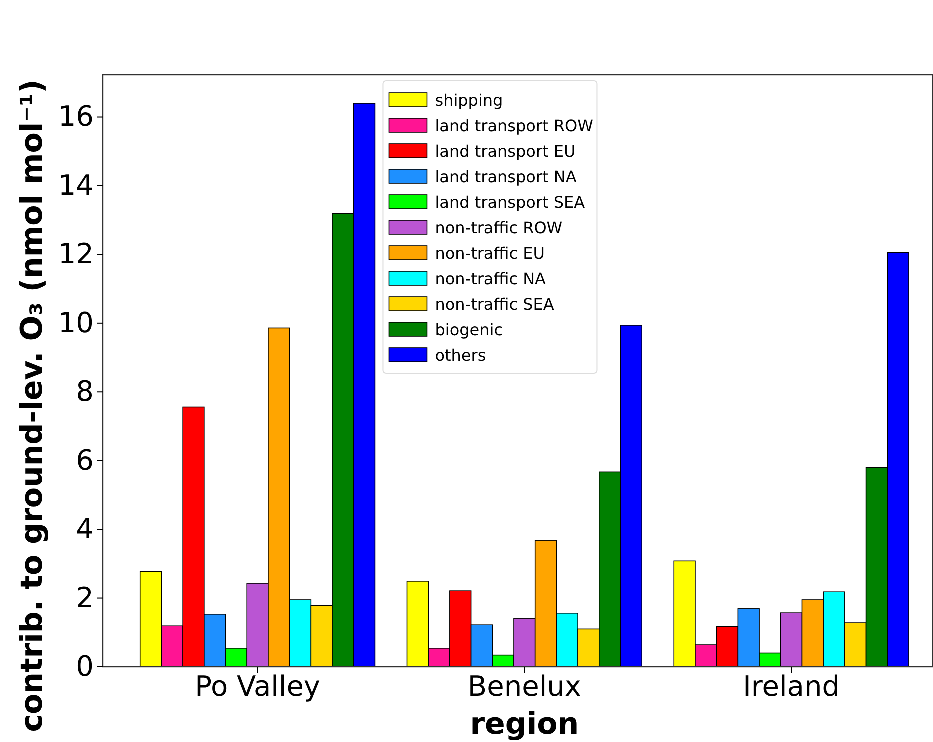 The height and width of the screenshot is (742, 933). I want to click on legend-label: land transport NA, so click(506, 177).